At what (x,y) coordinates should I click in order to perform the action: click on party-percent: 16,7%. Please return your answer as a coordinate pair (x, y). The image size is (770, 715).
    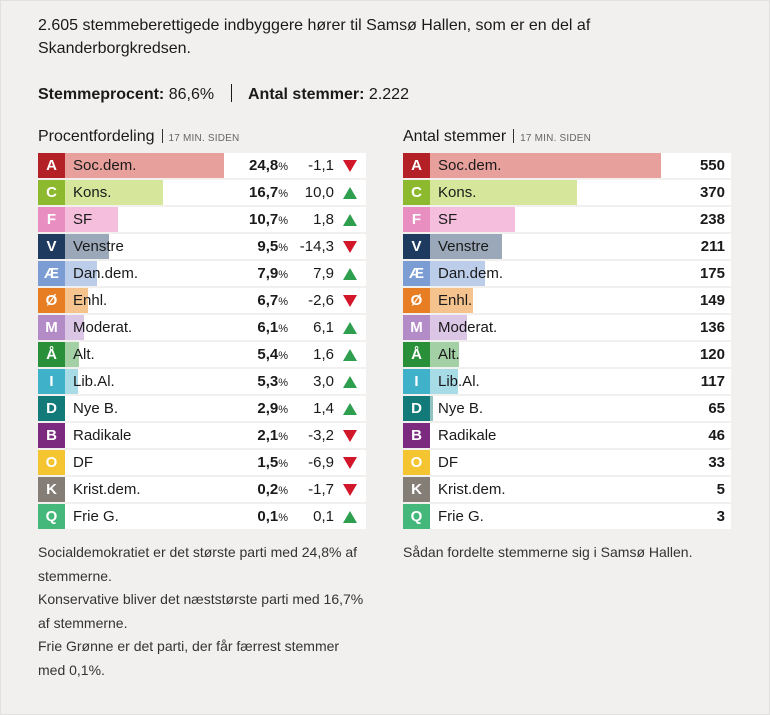
    Looking at the image, I should click on (268, 193).